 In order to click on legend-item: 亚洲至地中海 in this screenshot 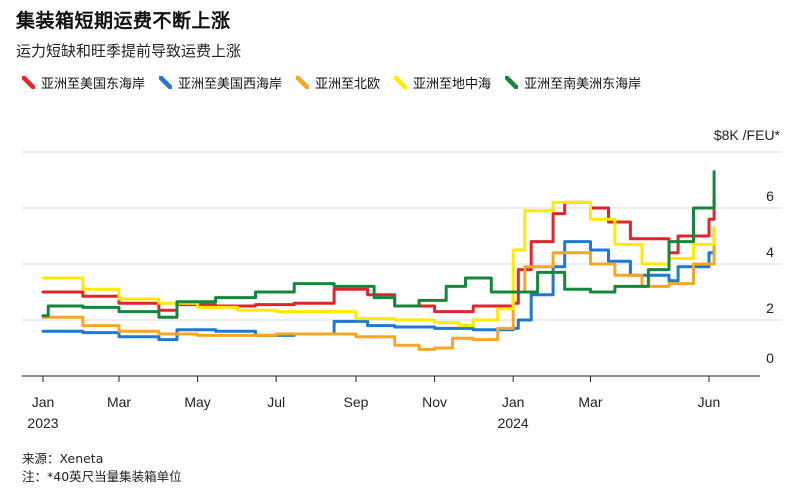, I will do `click(442, 82)`.